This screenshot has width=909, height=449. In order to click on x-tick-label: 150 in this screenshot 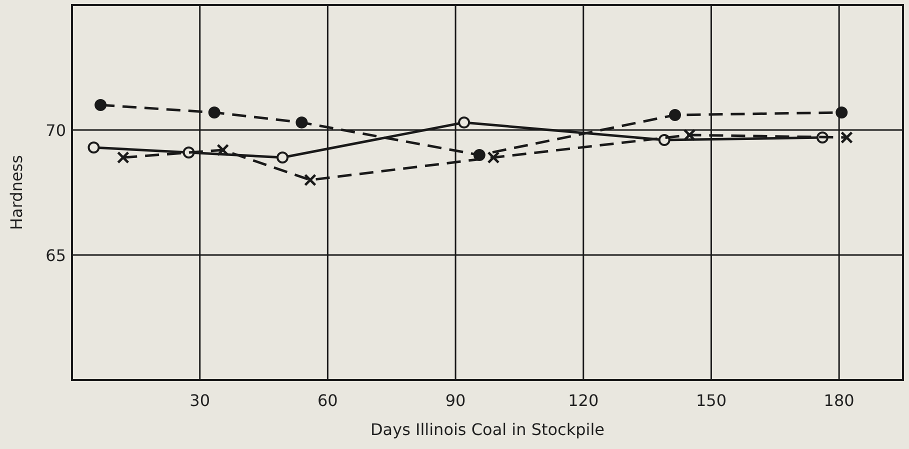, I will do `click(711, 400)`.